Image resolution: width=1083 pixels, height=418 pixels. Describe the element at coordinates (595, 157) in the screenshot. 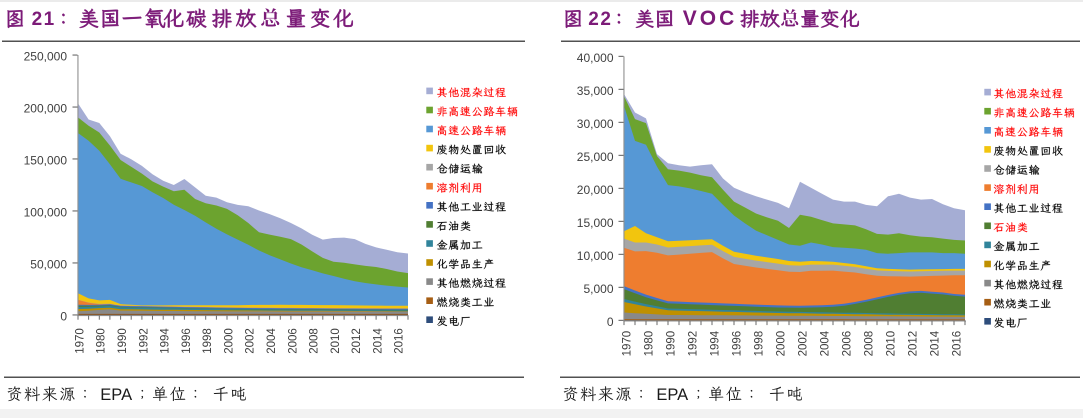

I see `svg-text: 25,000` at that location.